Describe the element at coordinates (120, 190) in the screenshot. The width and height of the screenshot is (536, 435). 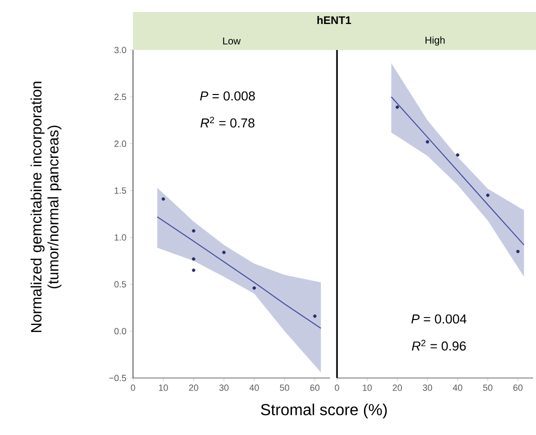
I see `y-tick-label: 1.5` at that location.